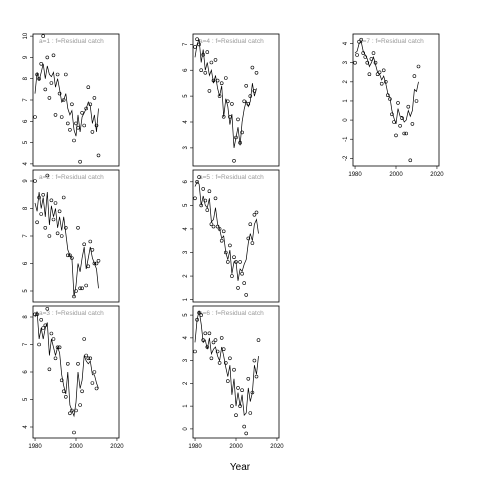  I want to click on y-tick-label: 0, so click(346, 120).